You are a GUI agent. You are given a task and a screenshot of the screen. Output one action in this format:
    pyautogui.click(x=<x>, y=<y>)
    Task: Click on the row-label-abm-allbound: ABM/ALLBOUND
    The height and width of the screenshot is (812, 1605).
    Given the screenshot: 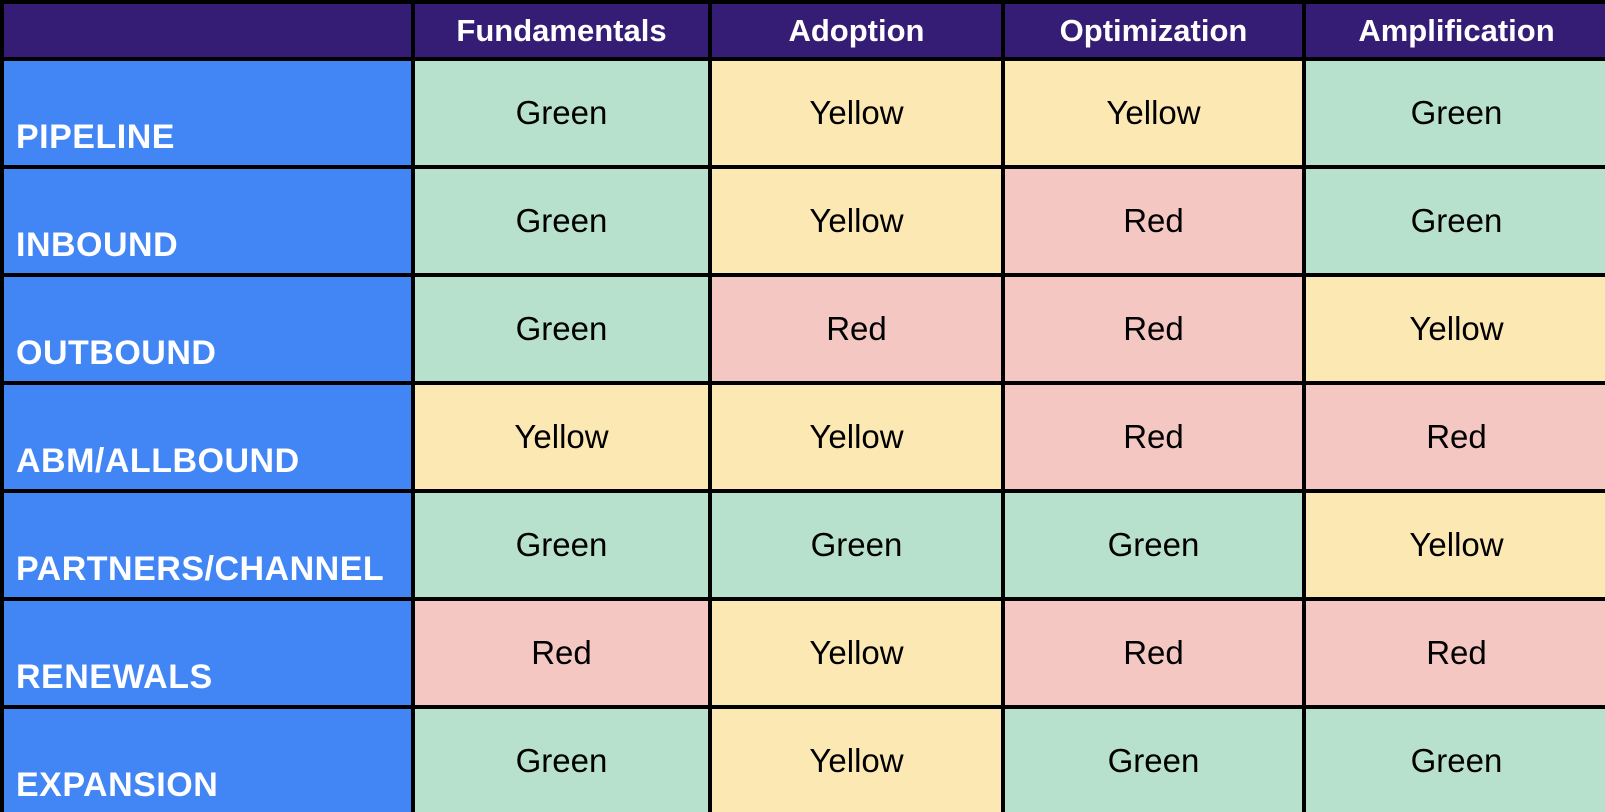 What is the action you would take?
    pyautogui.click(x=207, y=437)
    